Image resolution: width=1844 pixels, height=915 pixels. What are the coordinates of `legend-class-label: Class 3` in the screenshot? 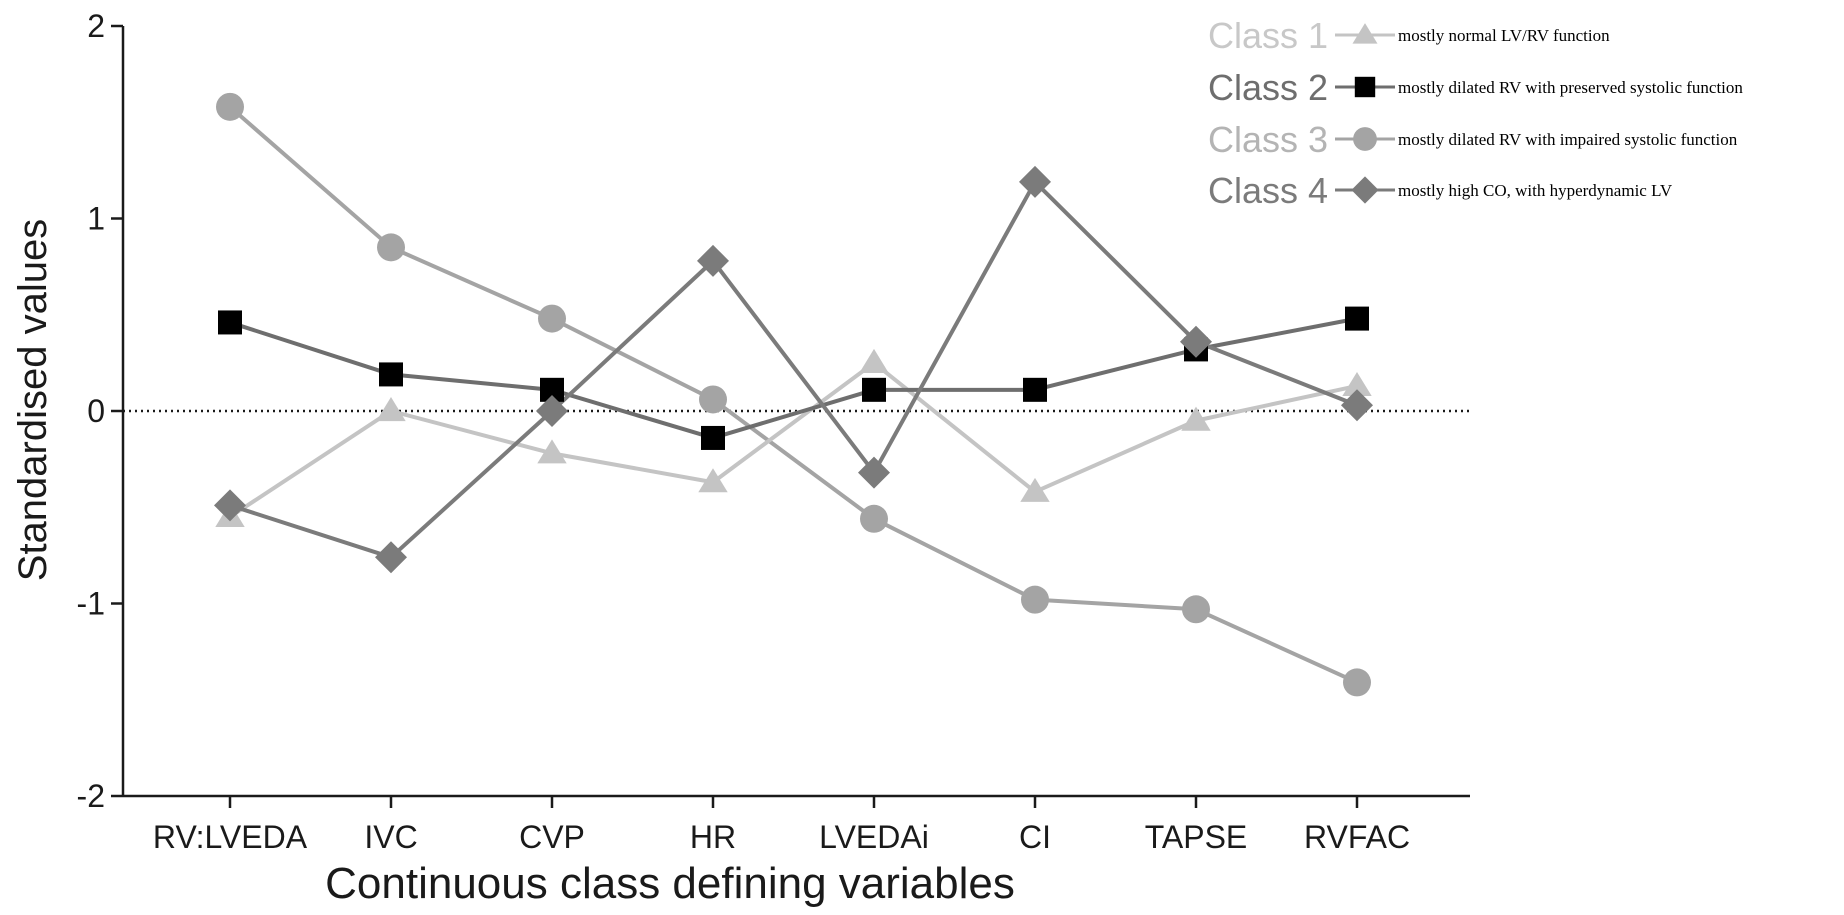 It's located at (1268, 139).